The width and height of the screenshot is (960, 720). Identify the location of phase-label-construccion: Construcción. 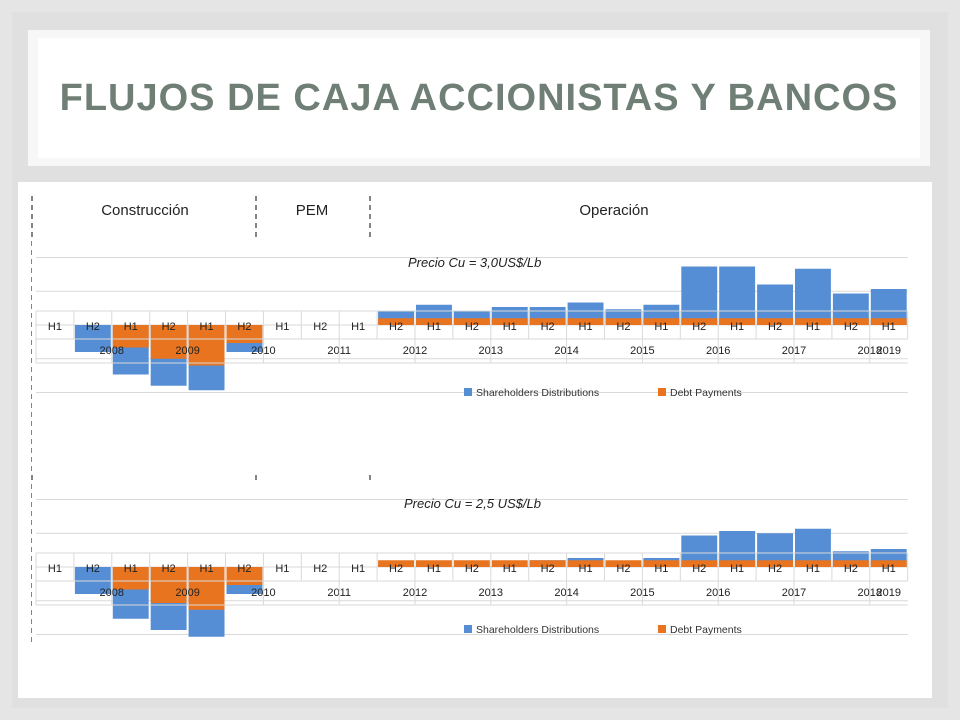
(145, 210).